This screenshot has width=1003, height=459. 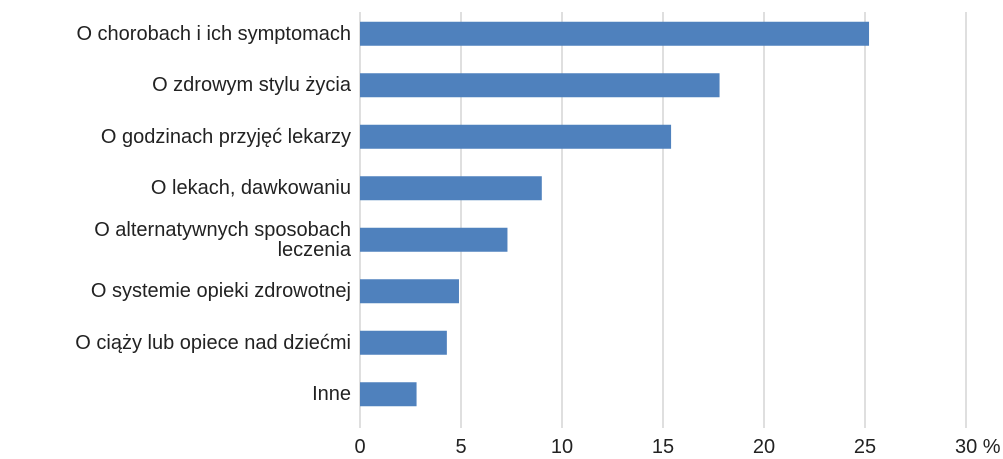 What do you see at coordinates (764, 447) in the screenshot?
I see `x-tick-label: 20` at bounding box center [764, 447].